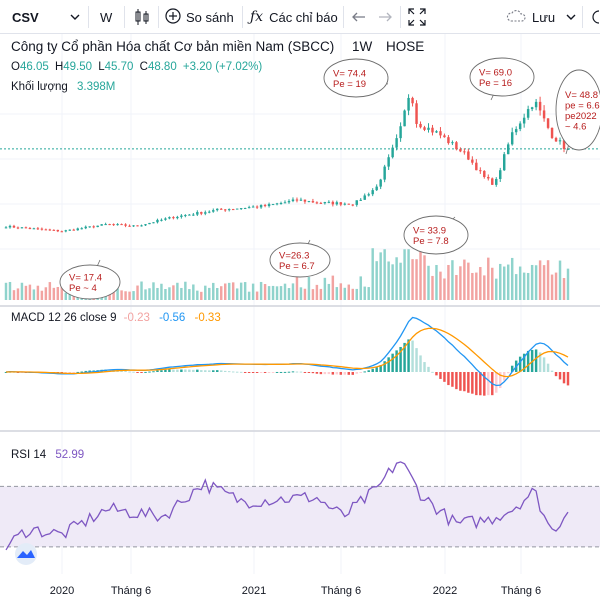  Describe the element at coordinates (385, 17) in the screenshot. I see `redo-icon` at that location.